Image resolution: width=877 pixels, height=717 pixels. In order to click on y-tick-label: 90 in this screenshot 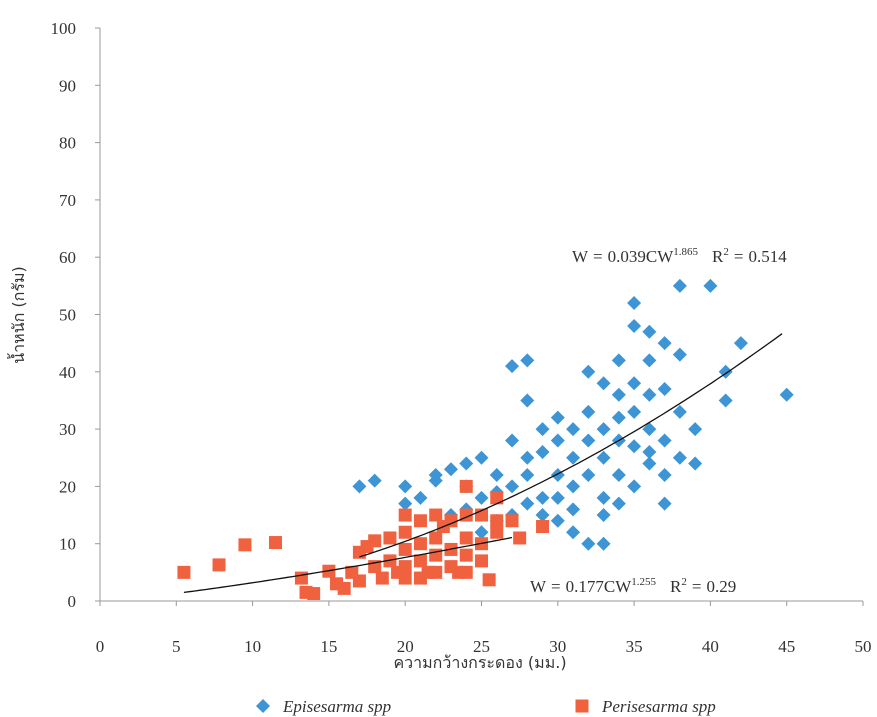, I will do `click(67, 85)`.